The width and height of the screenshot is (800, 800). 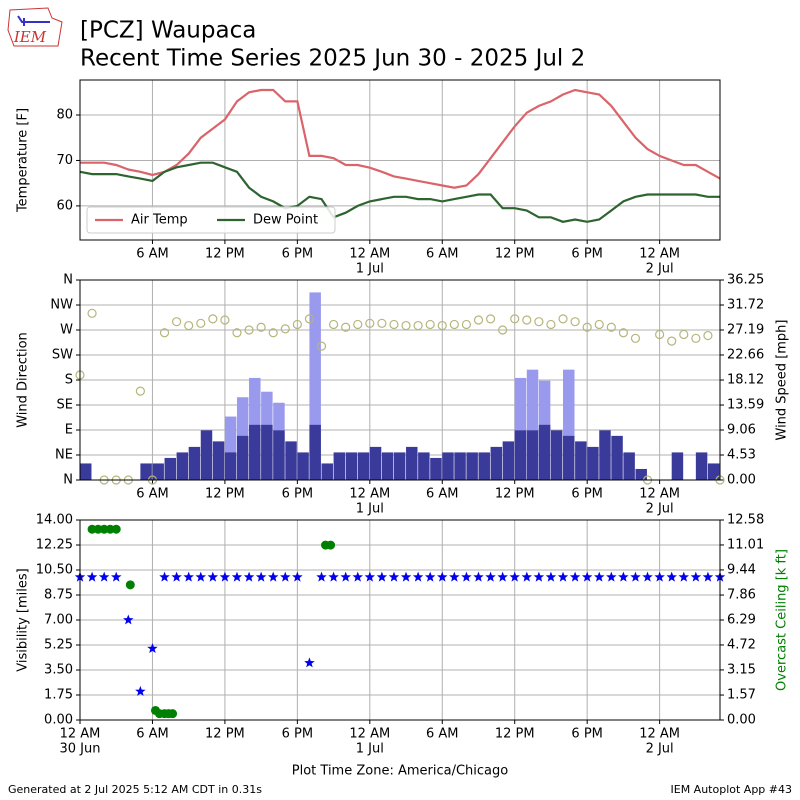 What do you see at coordinates (23, 380) in the screenshot?
I see `y-axis-label: Wind Direction` at bounding box center [23, 380].